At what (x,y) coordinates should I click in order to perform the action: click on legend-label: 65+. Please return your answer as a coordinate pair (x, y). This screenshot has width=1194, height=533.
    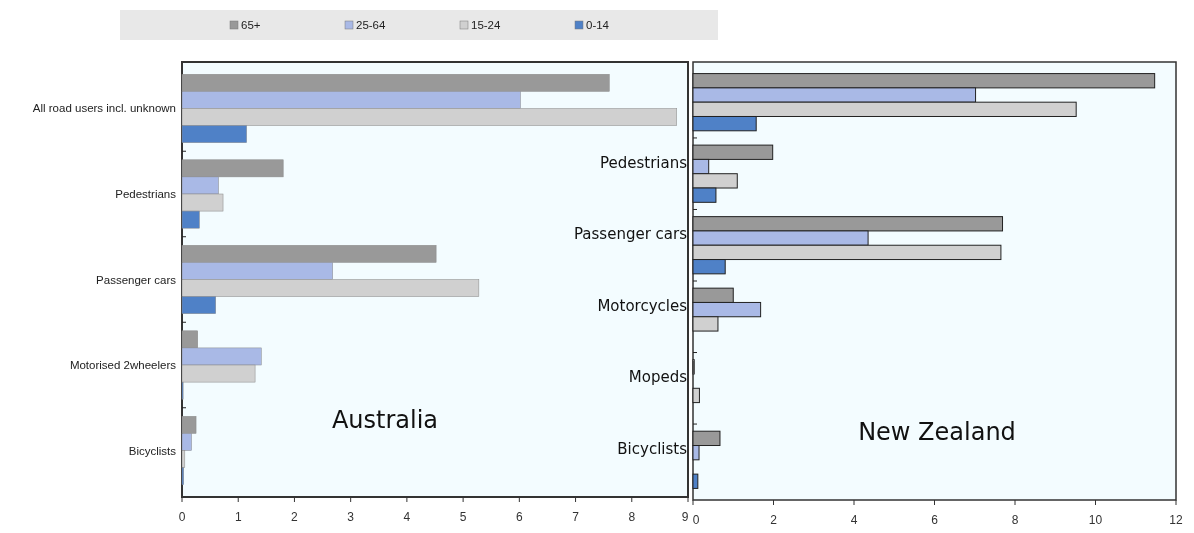
    Looking at the image, I should click on (251, 25).